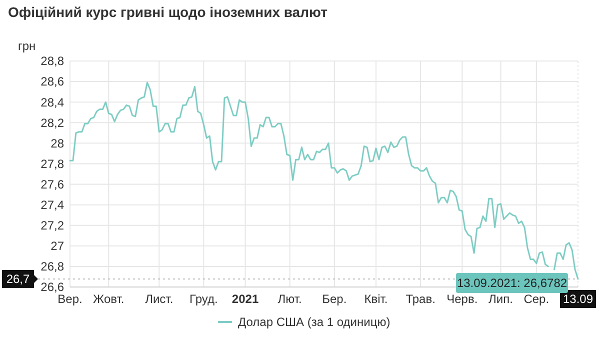  I want to click on y-tick-label: 27,8, so click(52, 163).